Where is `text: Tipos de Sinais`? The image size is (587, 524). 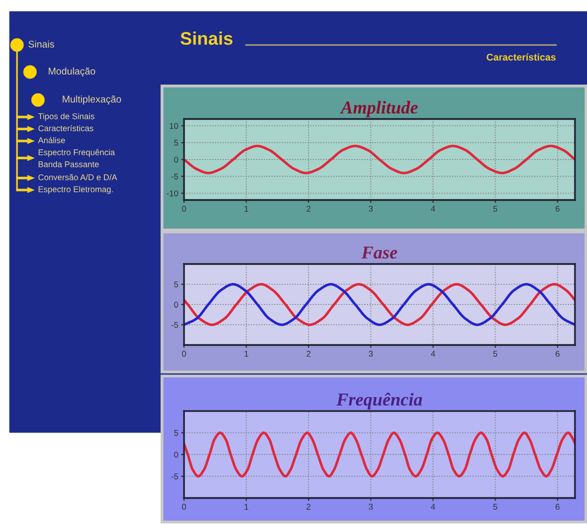 text: Tipos de Sinais is located at coordinates (66, 117).